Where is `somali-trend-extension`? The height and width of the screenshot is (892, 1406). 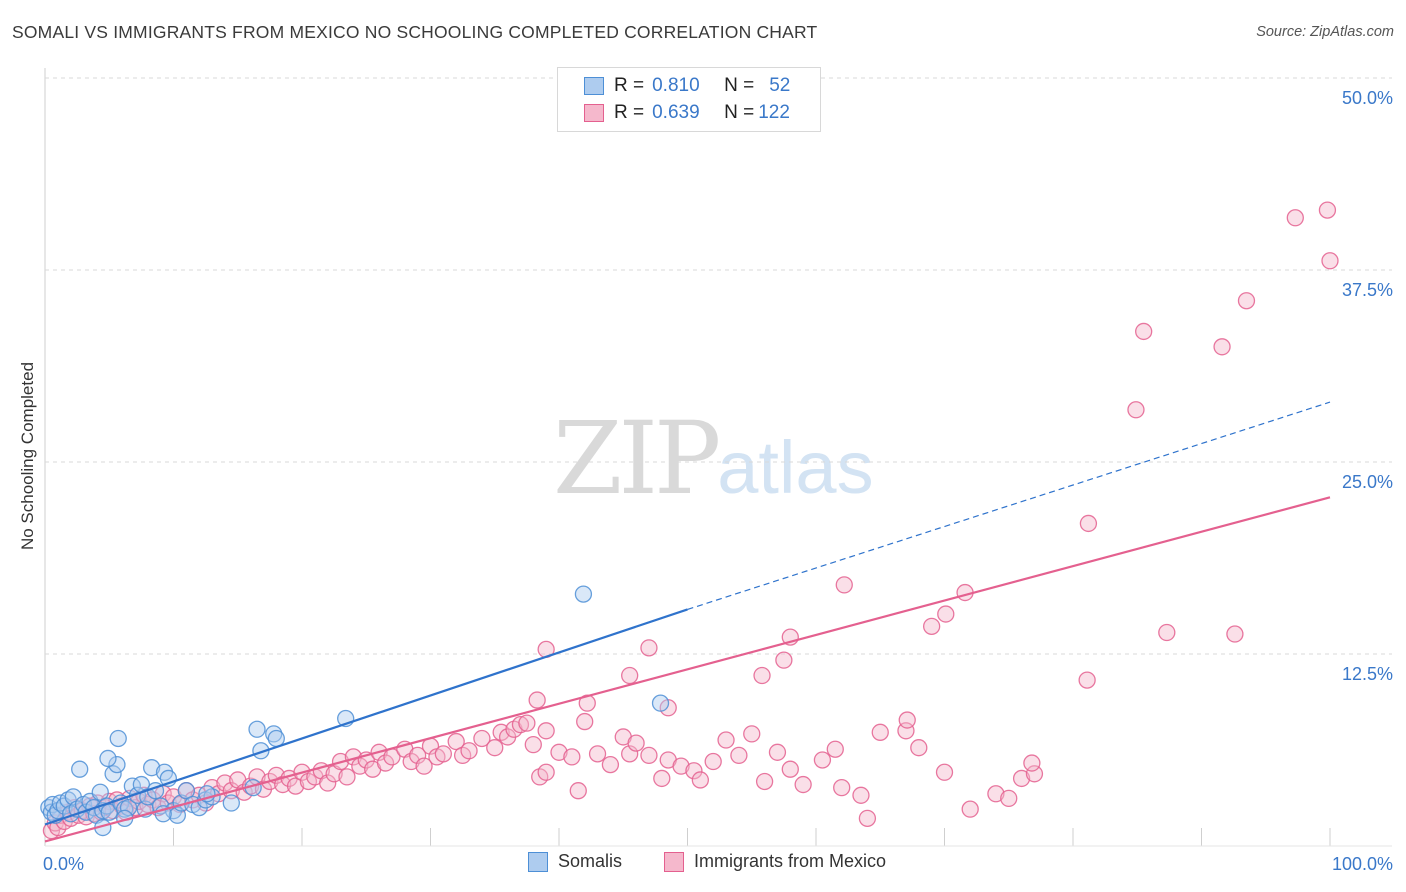
somali-trend-extension is located at coordinates (1009, 506).